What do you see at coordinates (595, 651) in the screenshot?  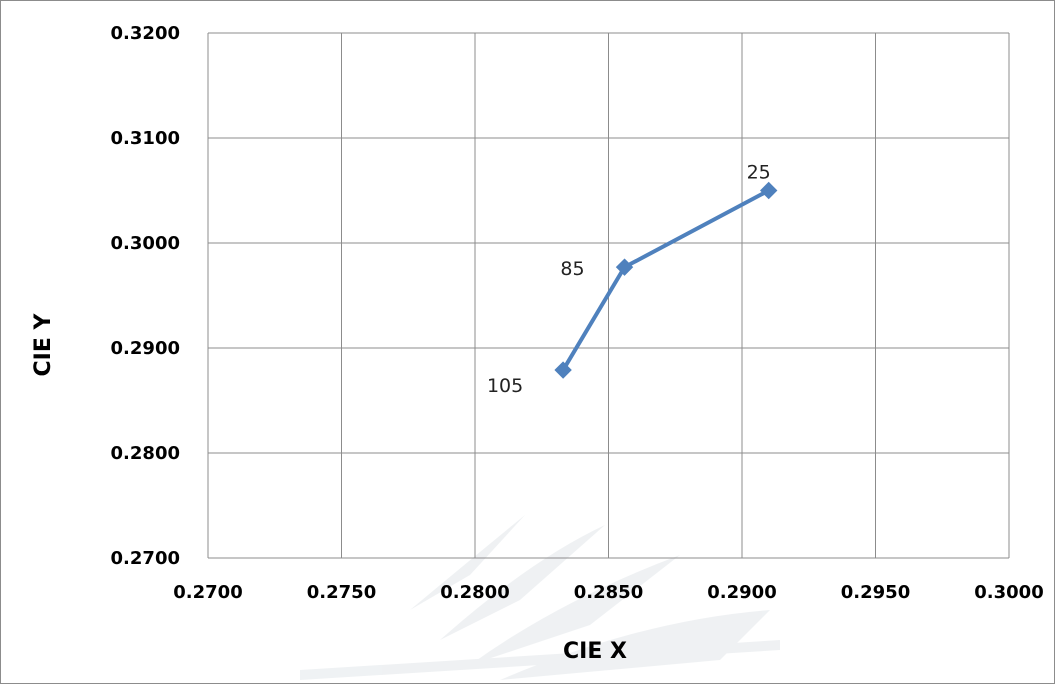 I see `x-axis-title: CIE X` at bounding box center [595, 651].